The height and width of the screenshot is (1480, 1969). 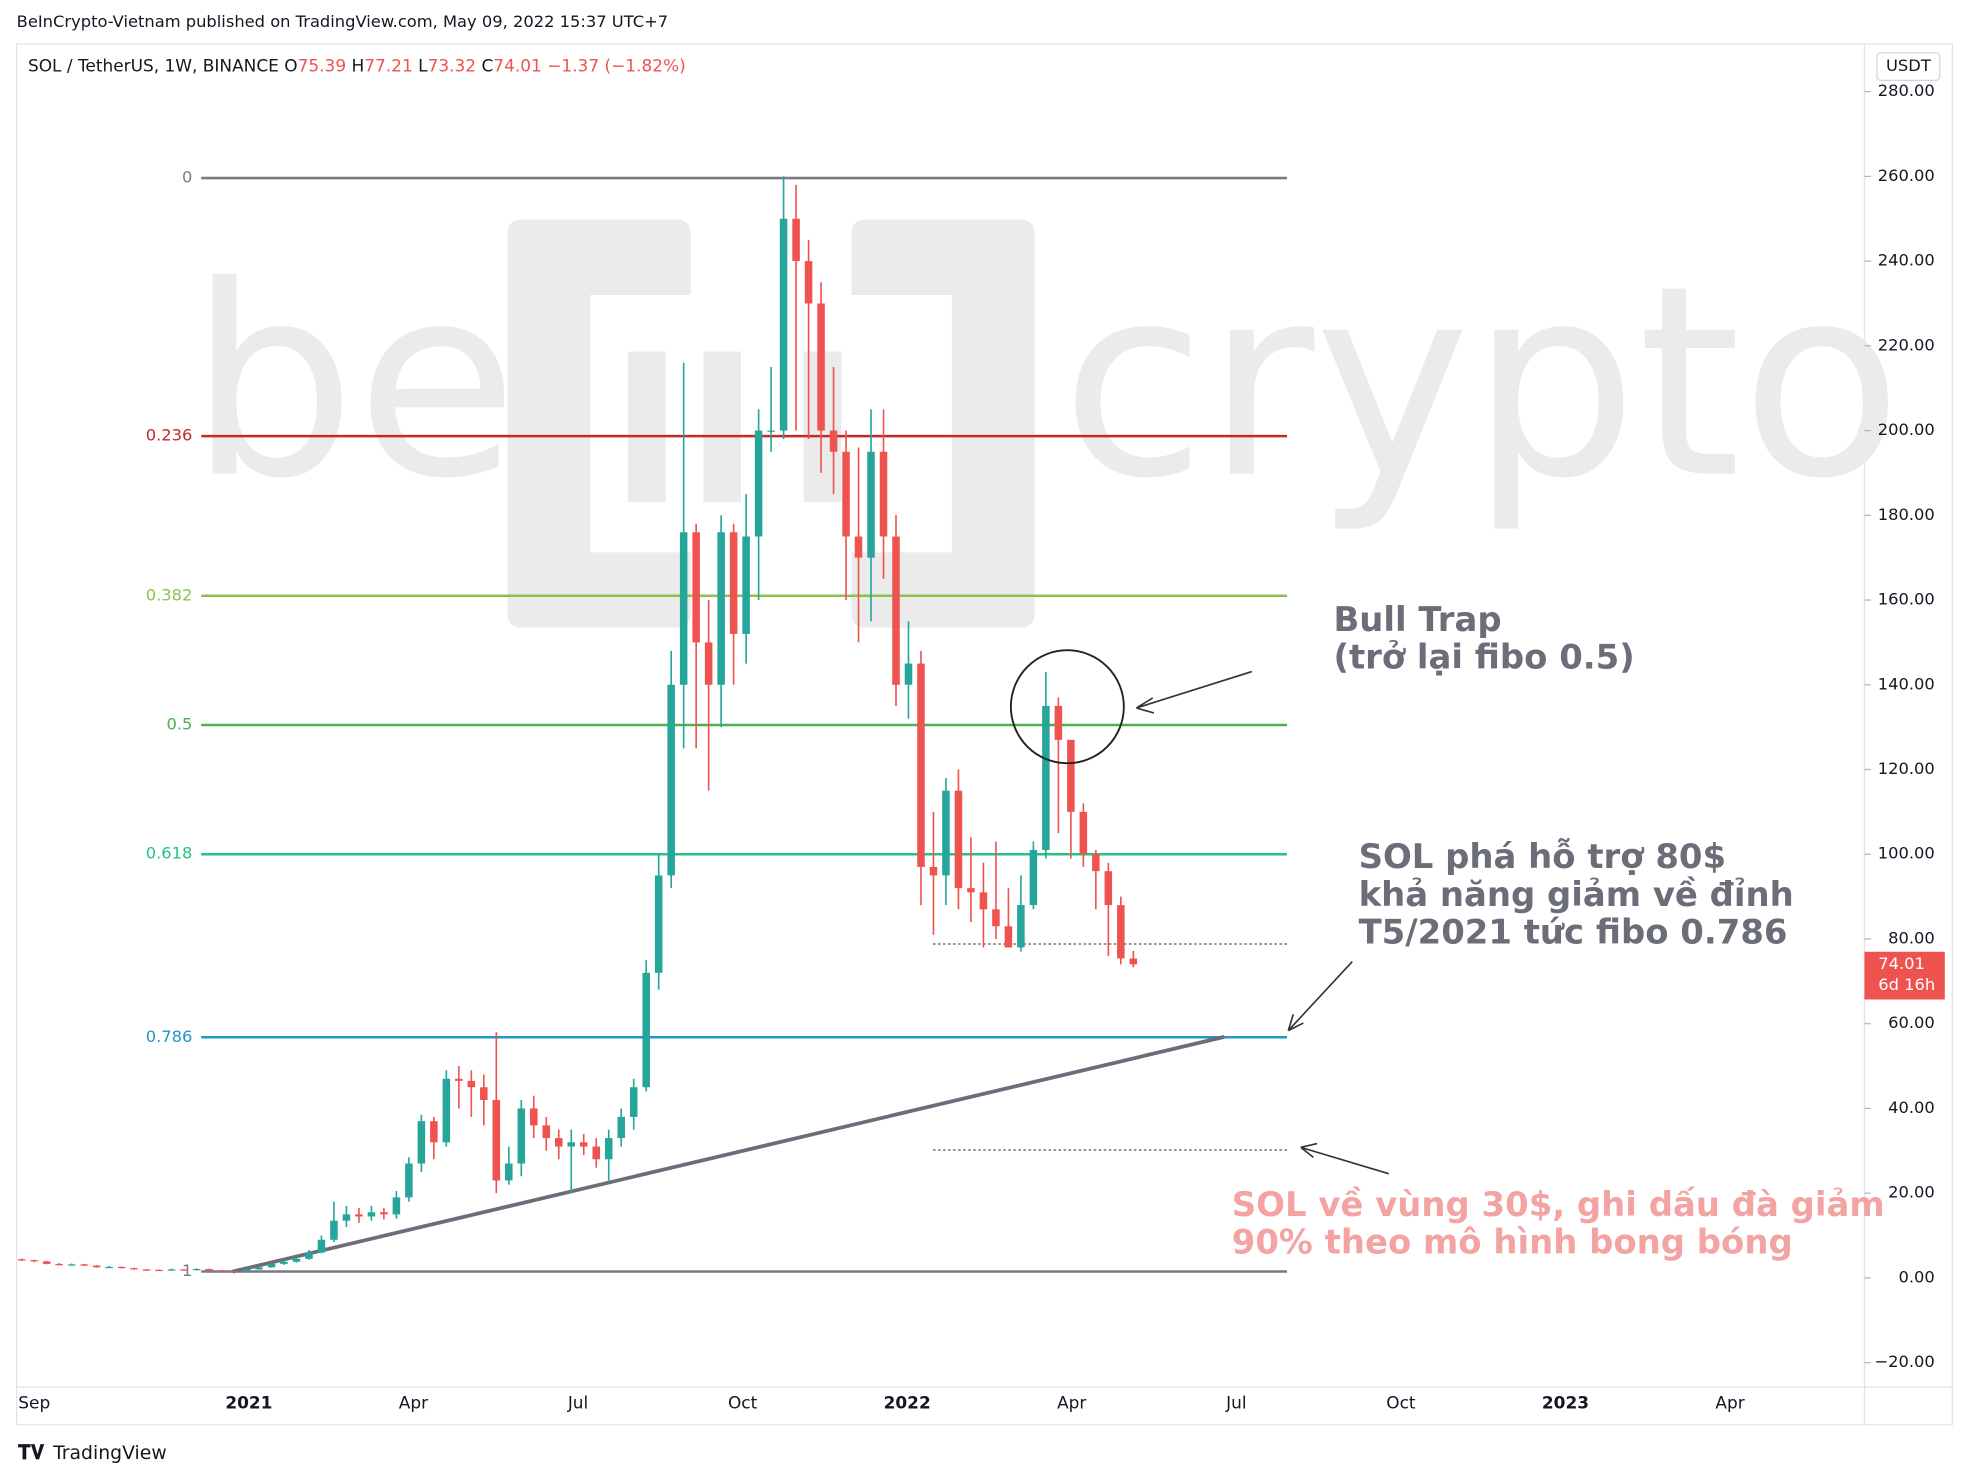 What do you see at coordinates (1911, 1022) in the screenshot?
I see `y-tick-label: 60.00` at bounding box center [1911, 1022].